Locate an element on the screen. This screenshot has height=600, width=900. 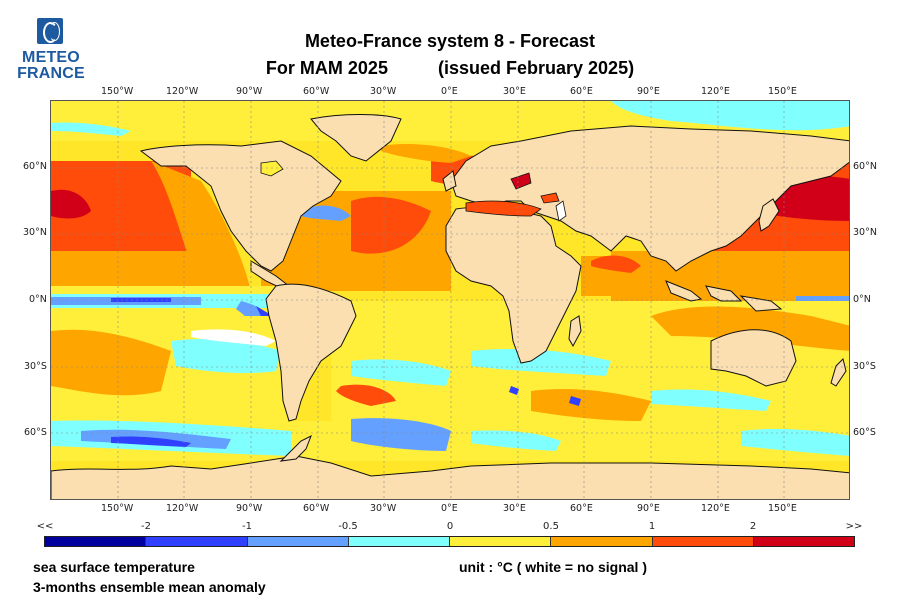
chart-title: Meteo-France system 8 - Forecast is located at coordinates (450, 41).